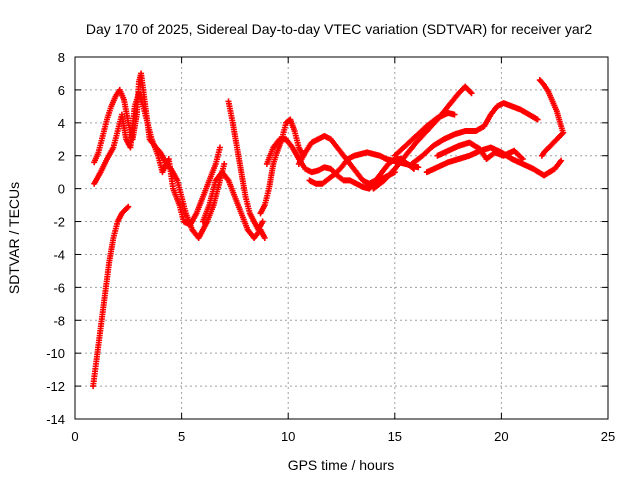 The image size is (640, 480). I want to click on y-axis-label: SDTVAR / TECUs, so click(14, 238).